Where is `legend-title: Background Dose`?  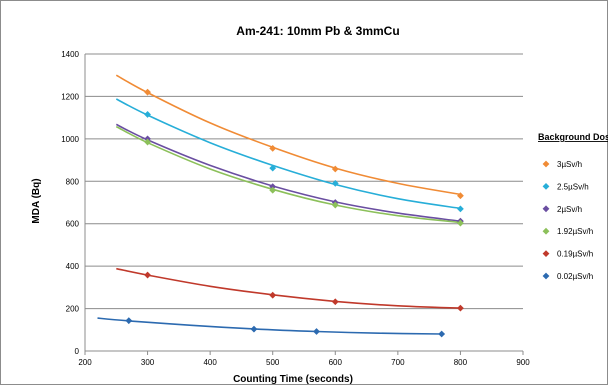 legend-title: Background Dose is located at coordinates (573, 137).